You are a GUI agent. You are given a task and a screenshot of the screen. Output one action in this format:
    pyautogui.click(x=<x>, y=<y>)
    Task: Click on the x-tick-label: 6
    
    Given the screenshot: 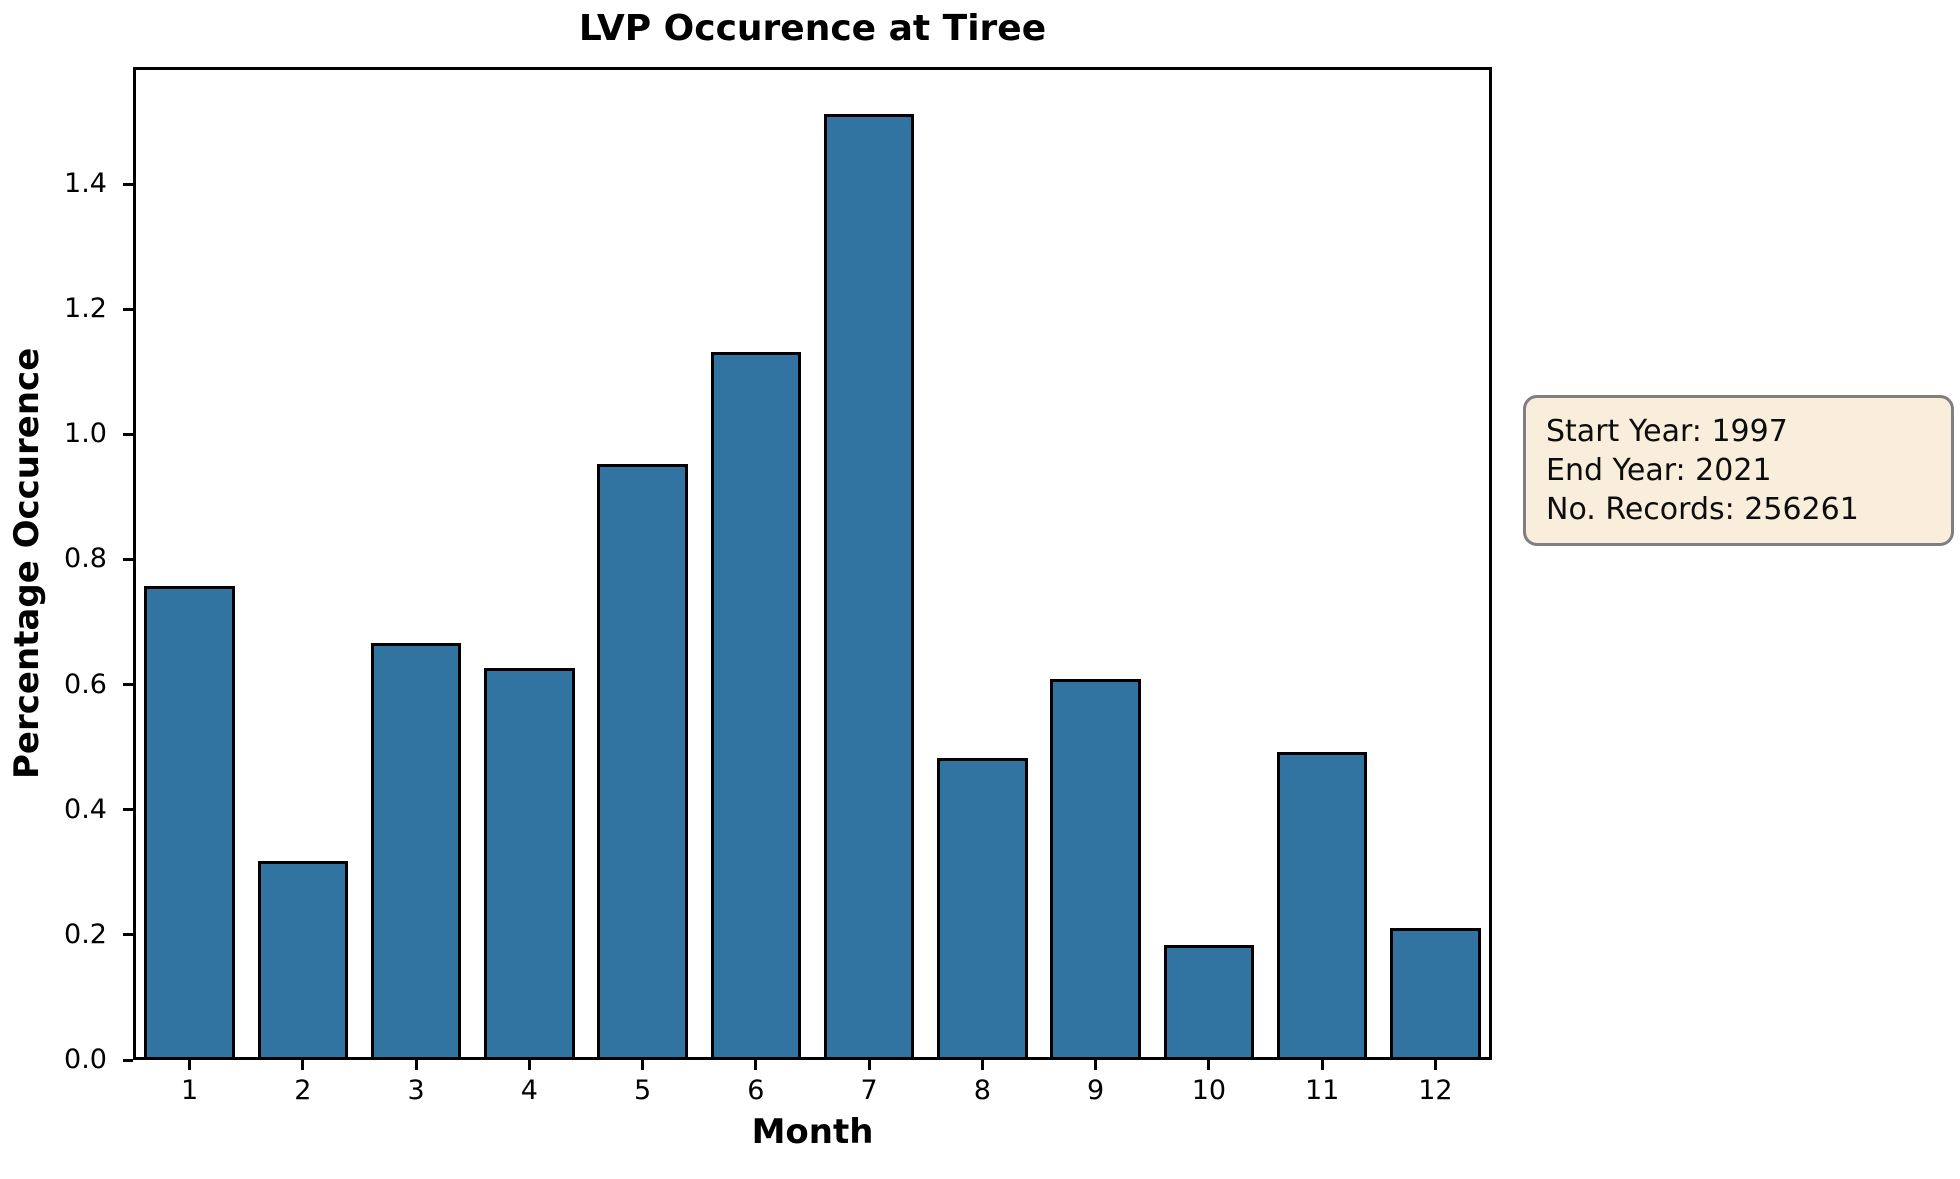 What is the action you would take?
    pyautogui.click(x=756, y=1090)
    